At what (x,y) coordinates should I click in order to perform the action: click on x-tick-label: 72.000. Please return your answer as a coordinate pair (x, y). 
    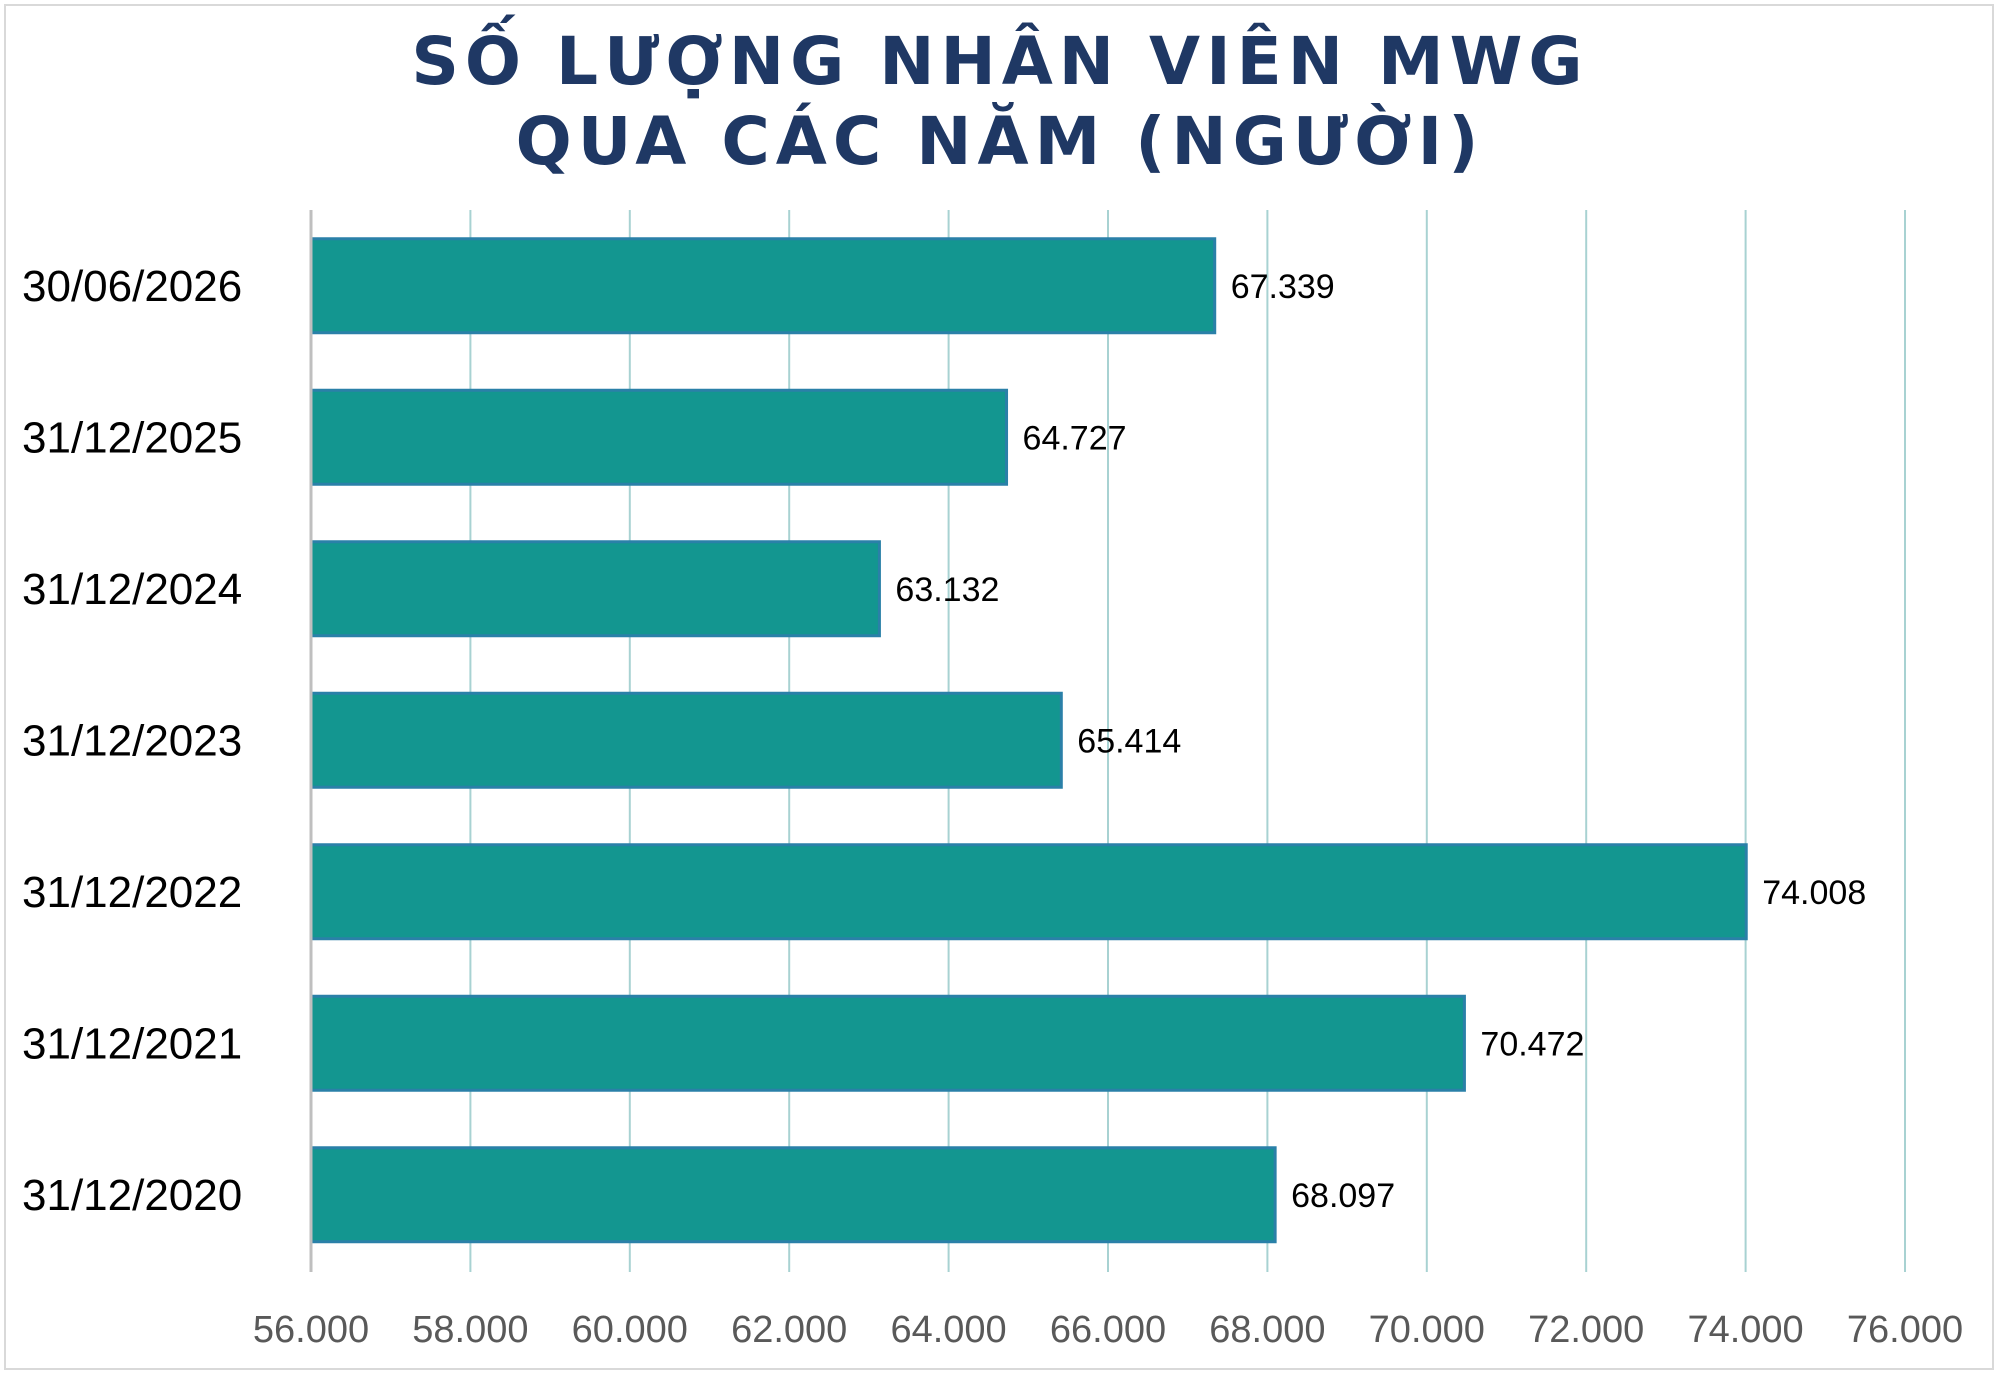
    Looking at the image, I should click on (1586, 1330).